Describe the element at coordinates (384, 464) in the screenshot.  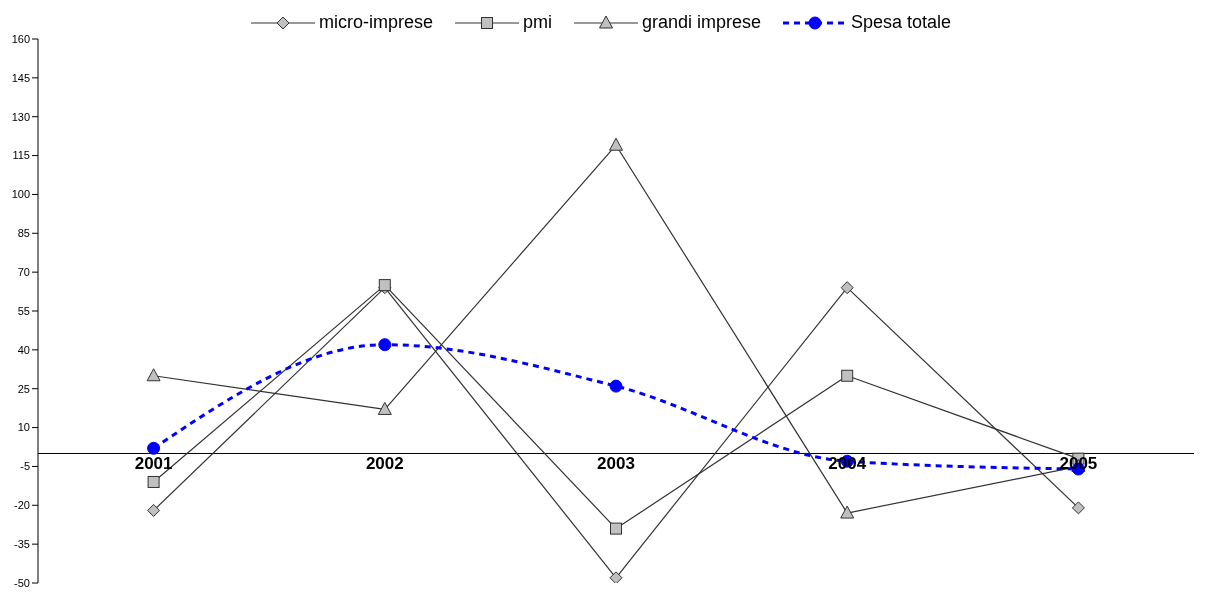
I see `x-tick-label: 2002` at that location.